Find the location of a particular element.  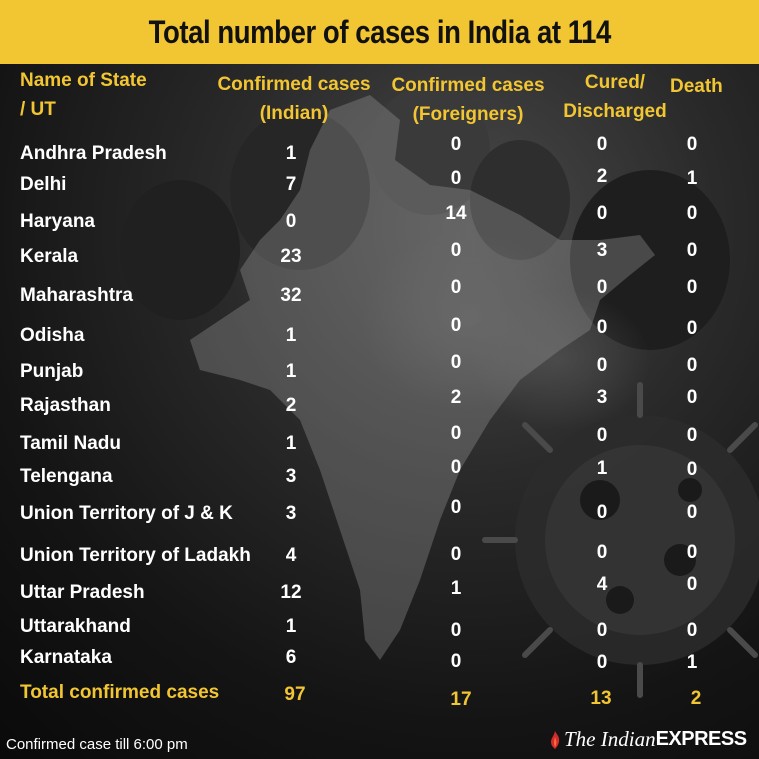

confirmed-indian: 0 is located at coordinates (291, 221).